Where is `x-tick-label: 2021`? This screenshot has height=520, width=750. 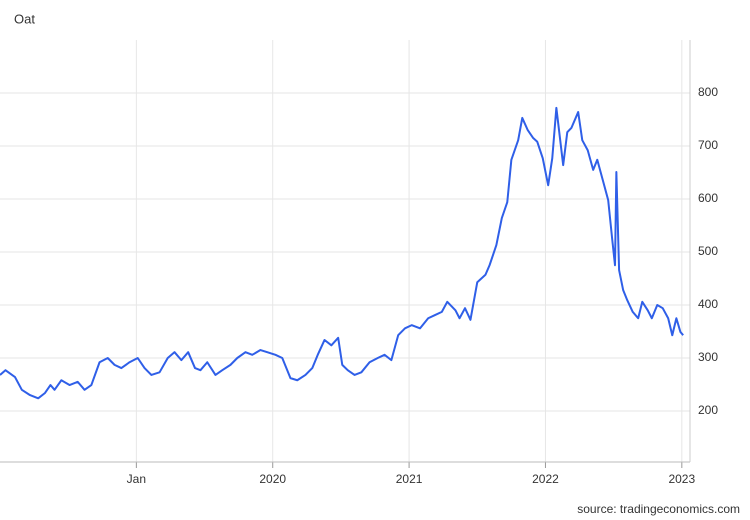
x-tick-label: 2021 is located at coordinates (409, 479).